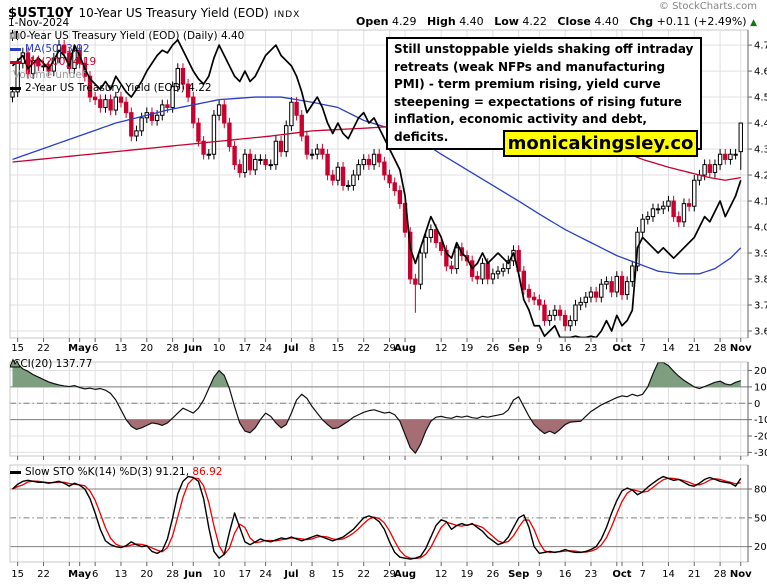  Describe the element at coordinates (15, 88) in the screenshot. I see `t2y-line-icon` at that location.